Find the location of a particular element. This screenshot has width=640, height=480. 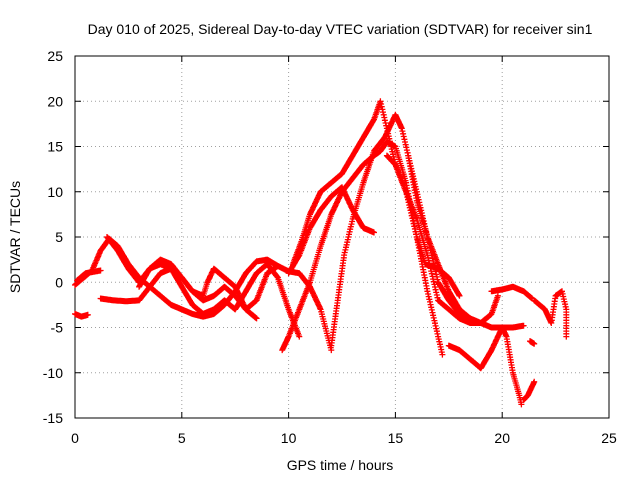

series-track-n is located at coordinates (512, 292).